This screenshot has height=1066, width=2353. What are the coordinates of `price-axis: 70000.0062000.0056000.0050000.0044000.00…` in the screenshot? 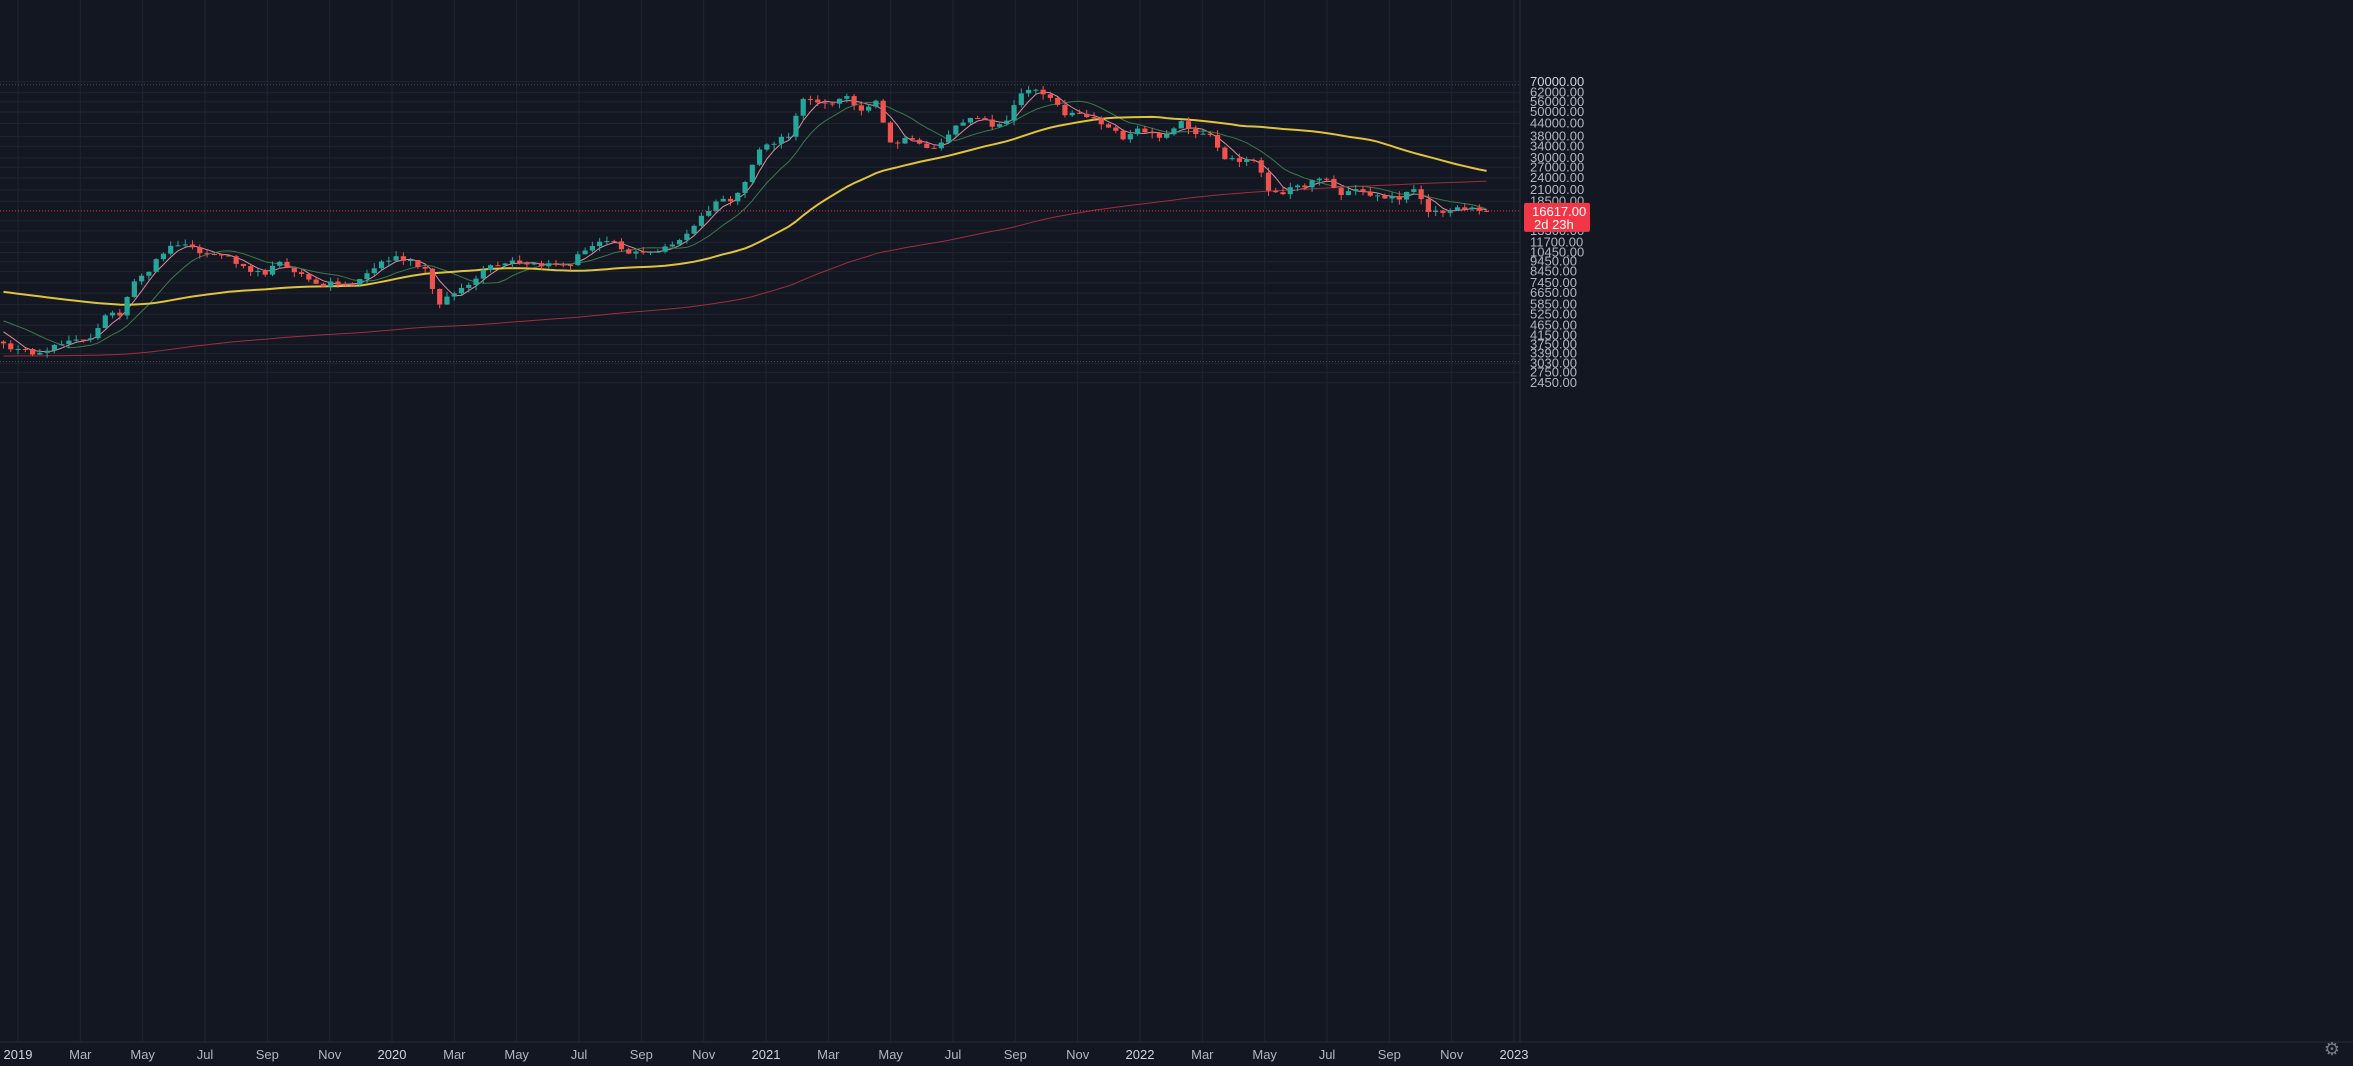 It's located at (1557, 232).